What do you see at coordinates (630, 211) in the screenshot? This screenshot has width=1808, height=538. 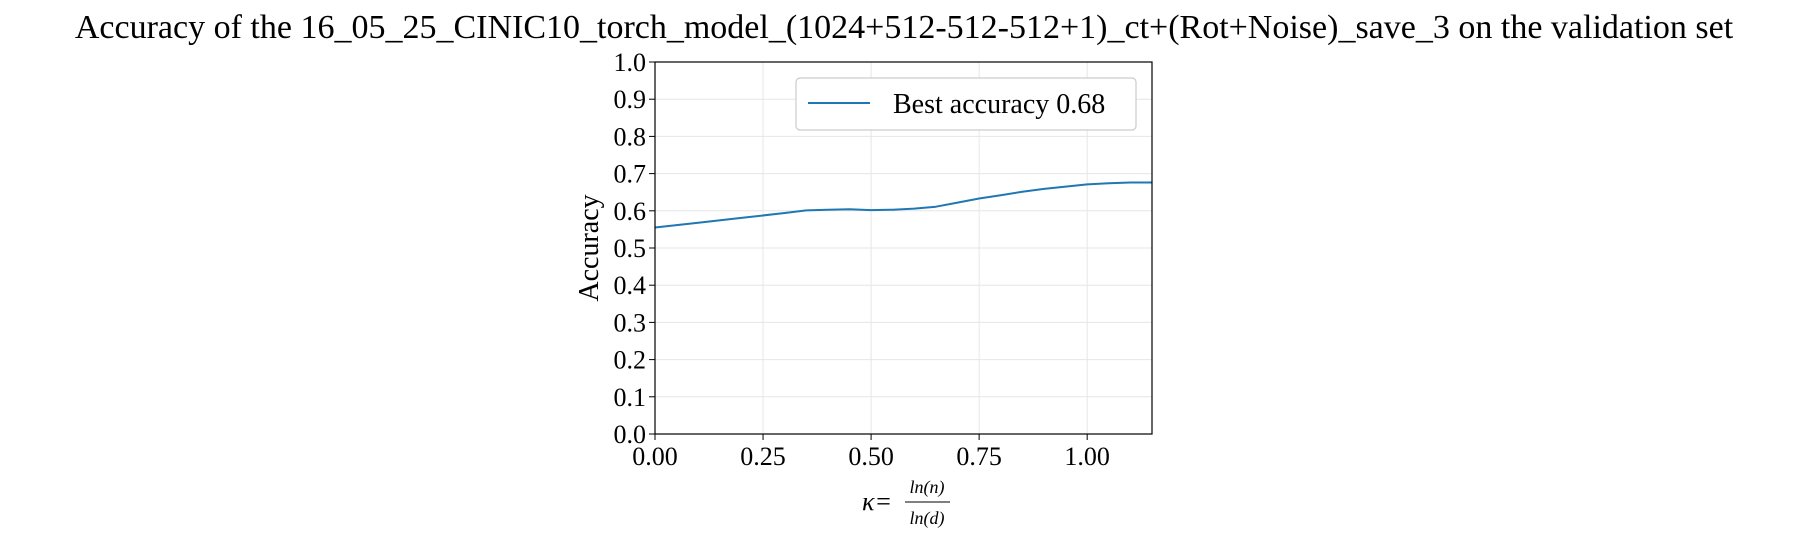 I see `y-tick-label: 0.6` at bounding box center [630, 211].